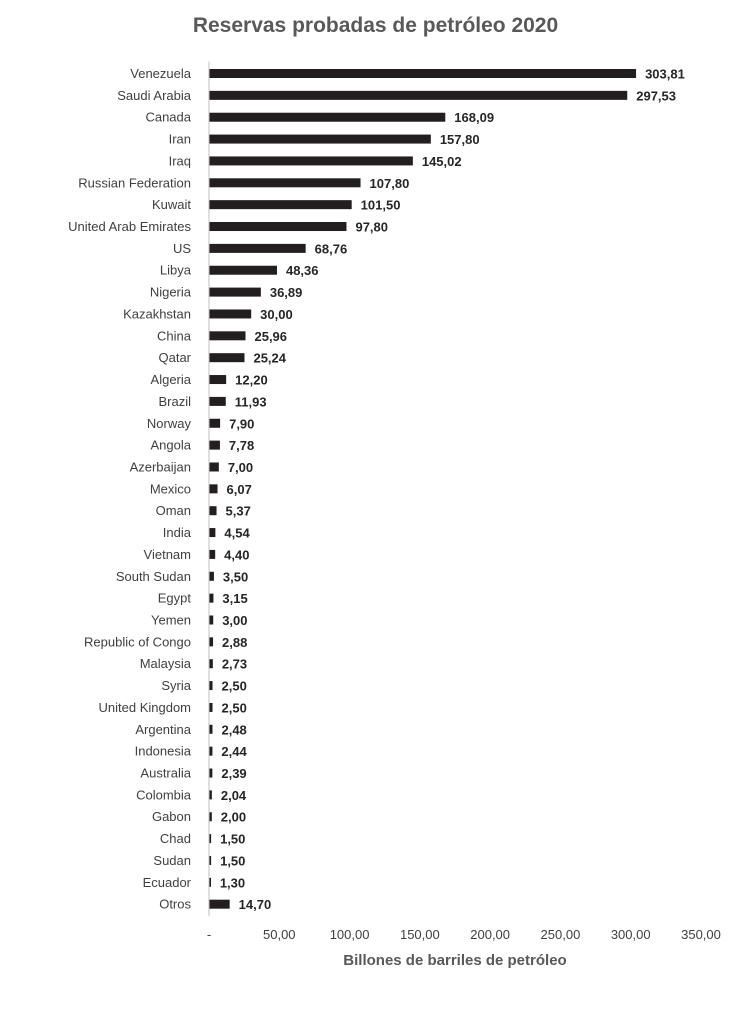 The width and height of the screenshot is (751, 1024). I want to click on category-label: Russian Federation, so click(134, 182).